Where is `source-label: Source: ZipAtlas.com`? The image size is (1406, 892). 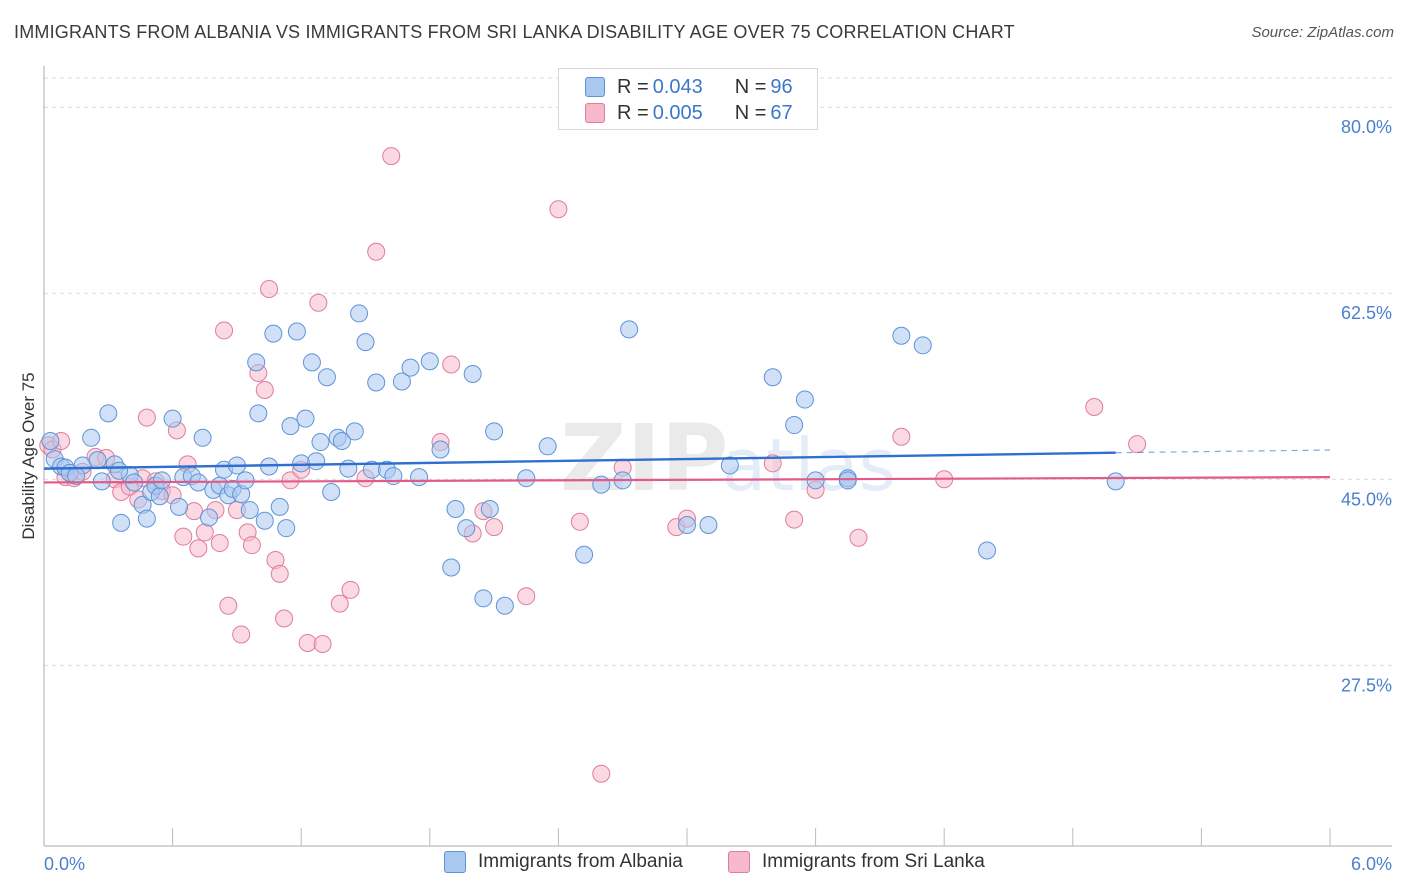 source-label: Source: ZipAtlas.com is located at coordinates (1322, 32).